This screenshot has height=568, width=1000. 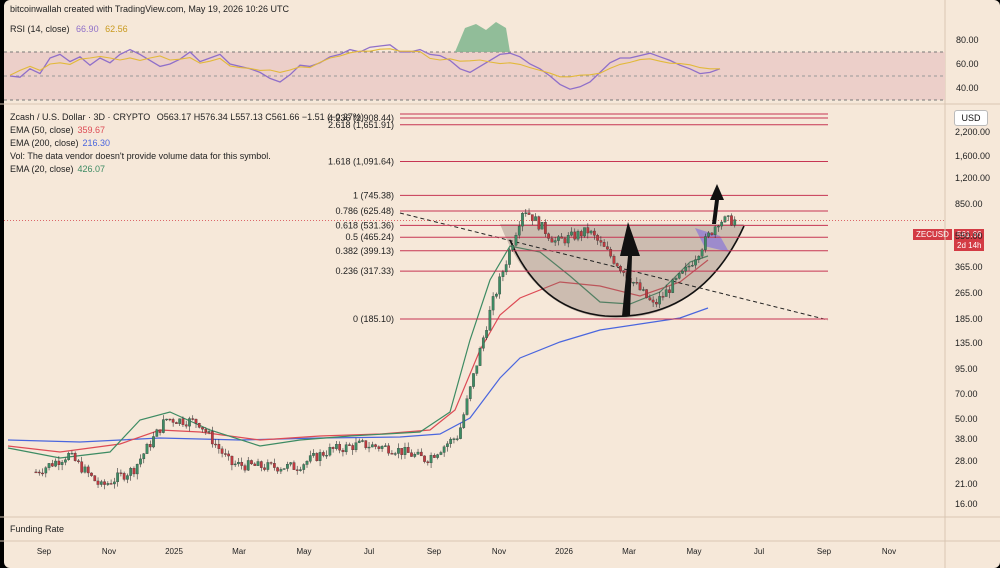 What do you see at coordinates (482, 37) in the screenshot?
I see `rsi-overbought-fill` at bounding box center [482, 37].